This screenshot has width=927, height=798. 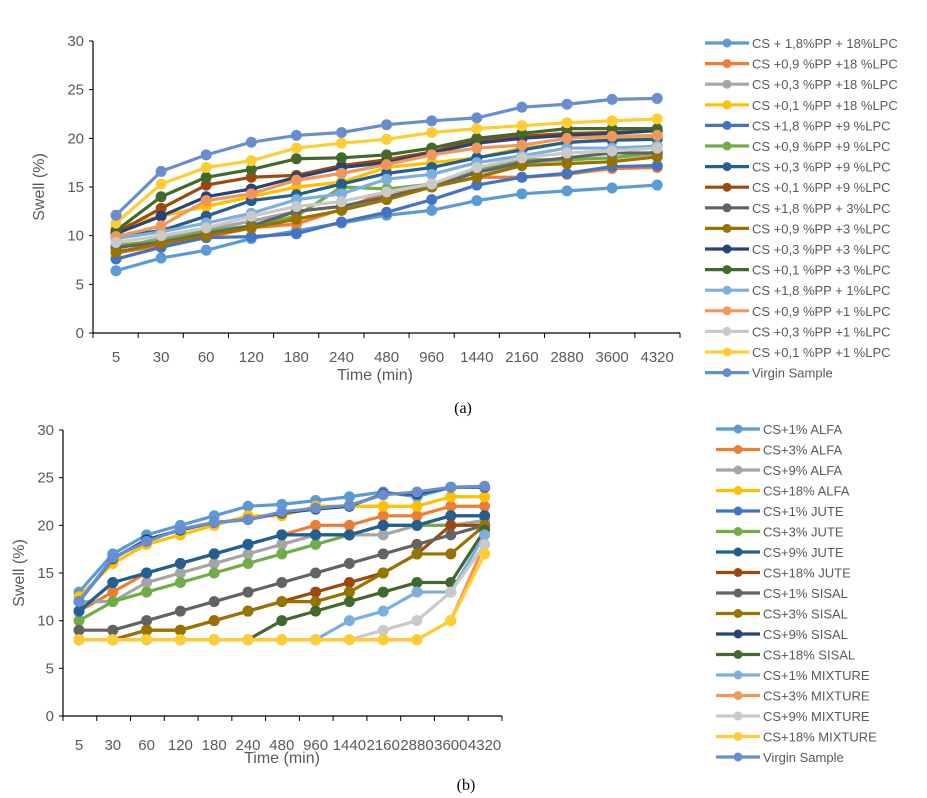 What do you see at coordinates (825, 84) in the screenshot?
I see `legend-label: CS +0,3 %PP +18 %LPC` at bounding box center [825, 84].